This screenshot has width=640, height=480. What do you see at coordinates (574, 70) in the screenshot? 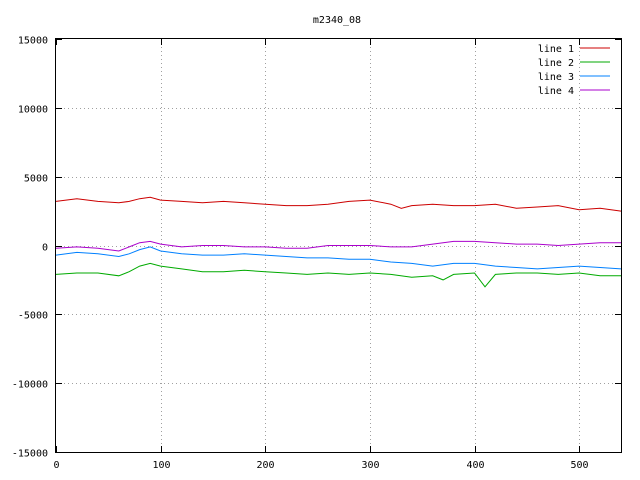
I see `legend: line 1 line 2 line 3 line 4` at bounding box center [574, 70].